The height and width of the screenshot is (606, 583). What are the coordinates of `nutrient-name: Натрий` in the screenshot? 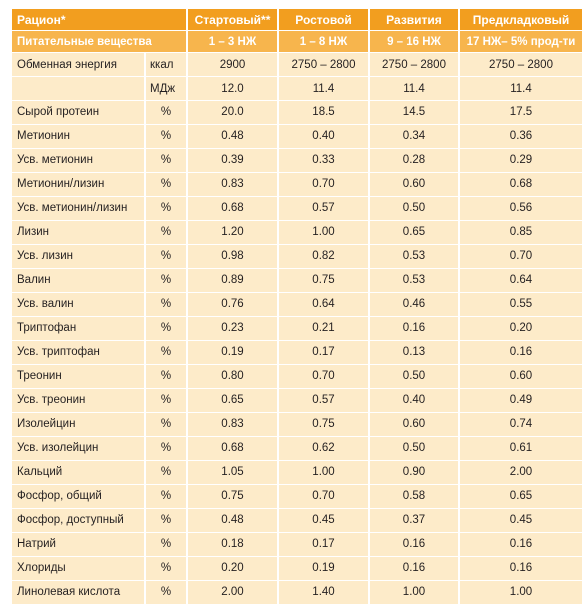 It's located at (79, 544).